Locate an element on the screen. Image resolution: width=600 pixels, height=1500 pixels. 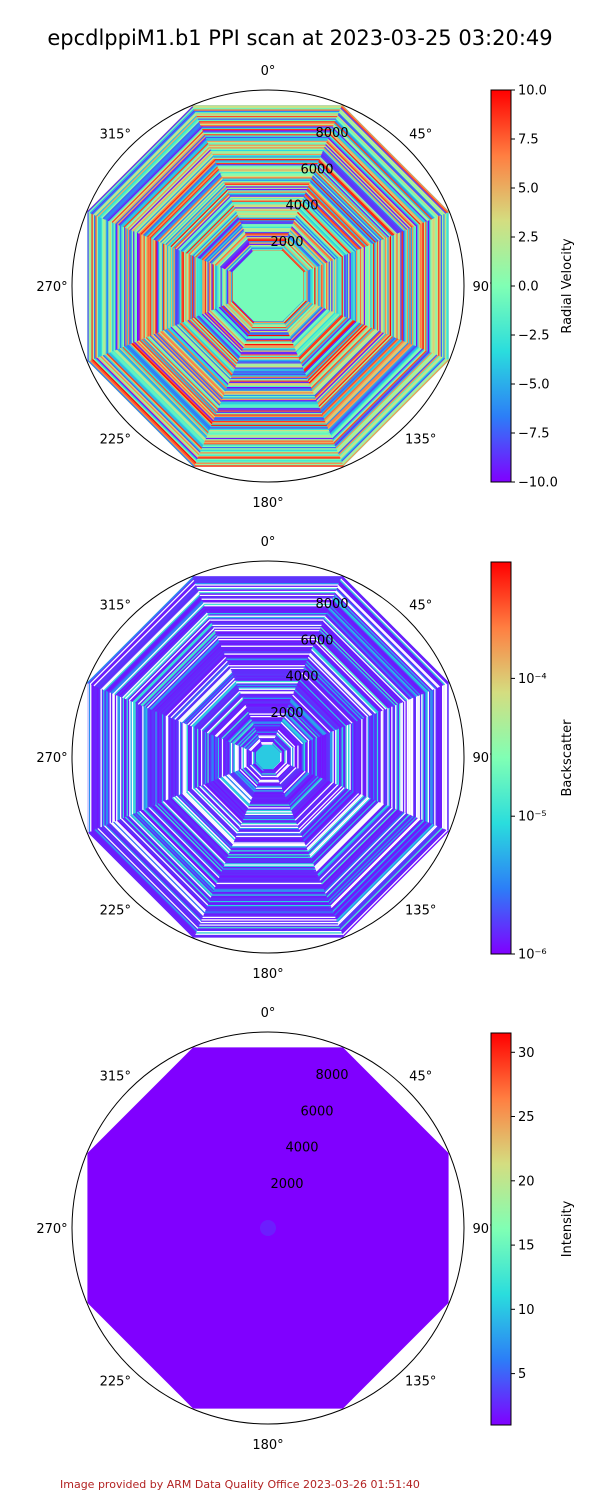
angle-tick-label: 0° is located at coordinates (268, 71).